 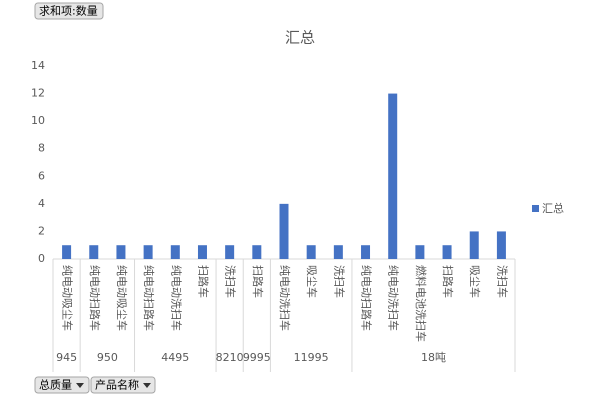 I want to click on button-label: 求和项:数量, so click(x=68, y=11).